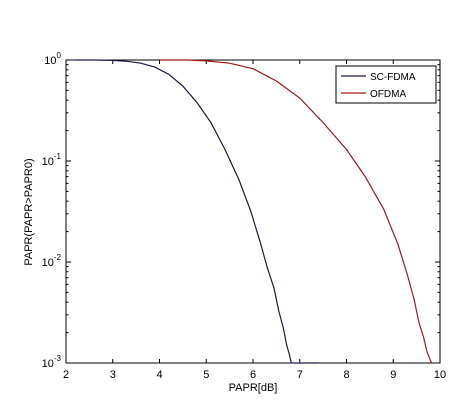  I want to click on x-tick-label: 10, so click(440, 375).